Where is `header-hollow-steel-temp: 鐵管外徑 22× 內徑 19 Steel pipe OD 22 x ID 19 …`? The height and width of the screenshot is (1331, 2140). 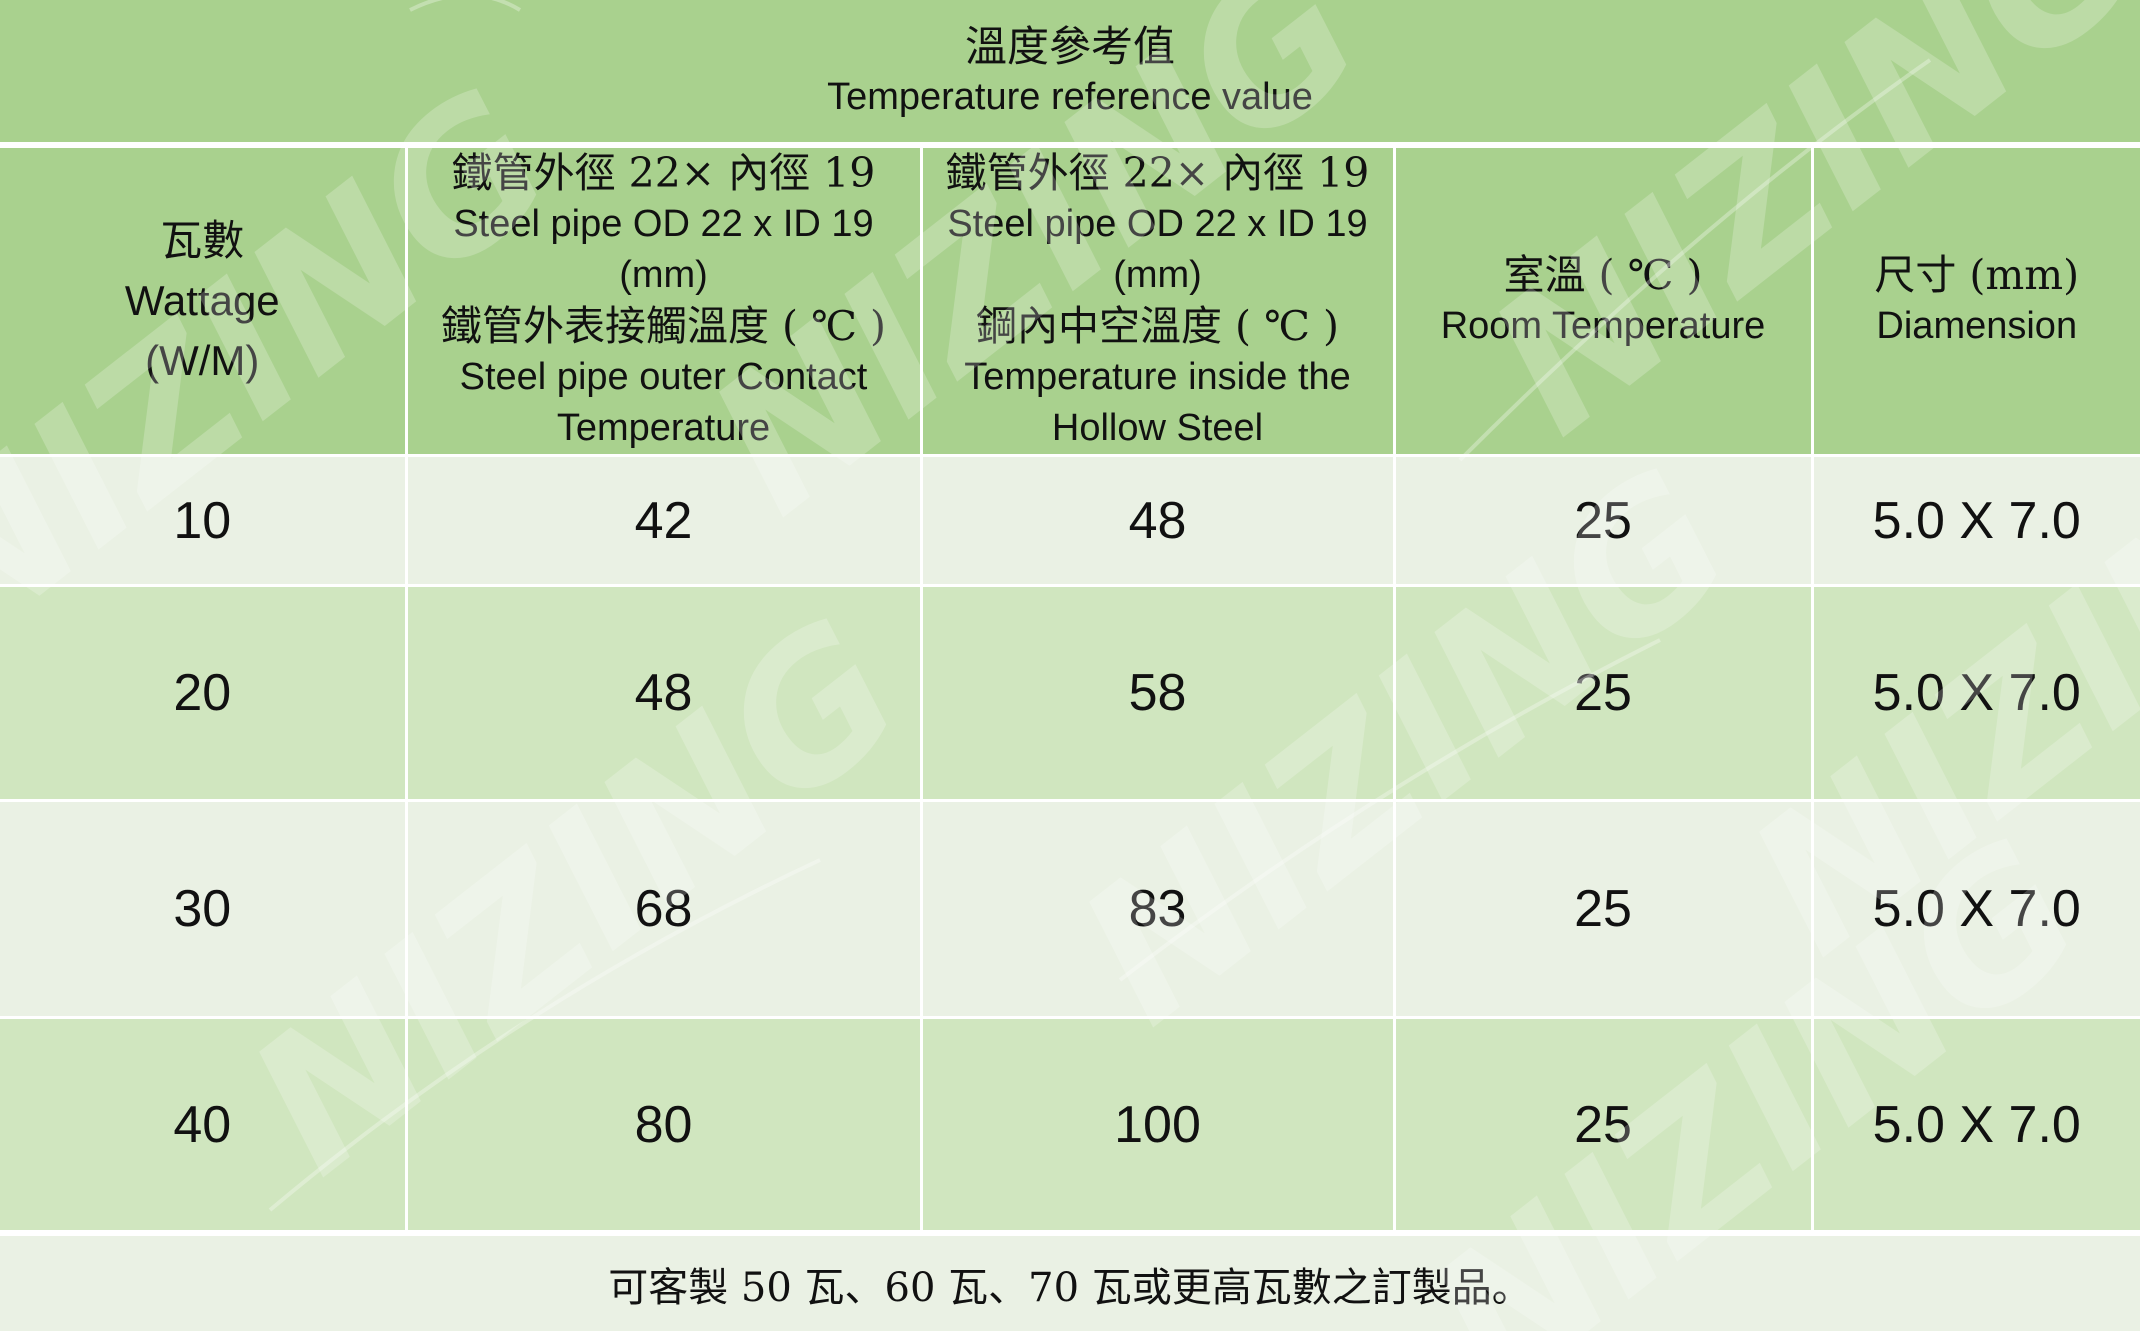
header-hollow-steel-temp: 鐵管外徑 22× 內徑 19 Steel pipe OD 22 x ID 19 … is located at coordinates (1157, 302).